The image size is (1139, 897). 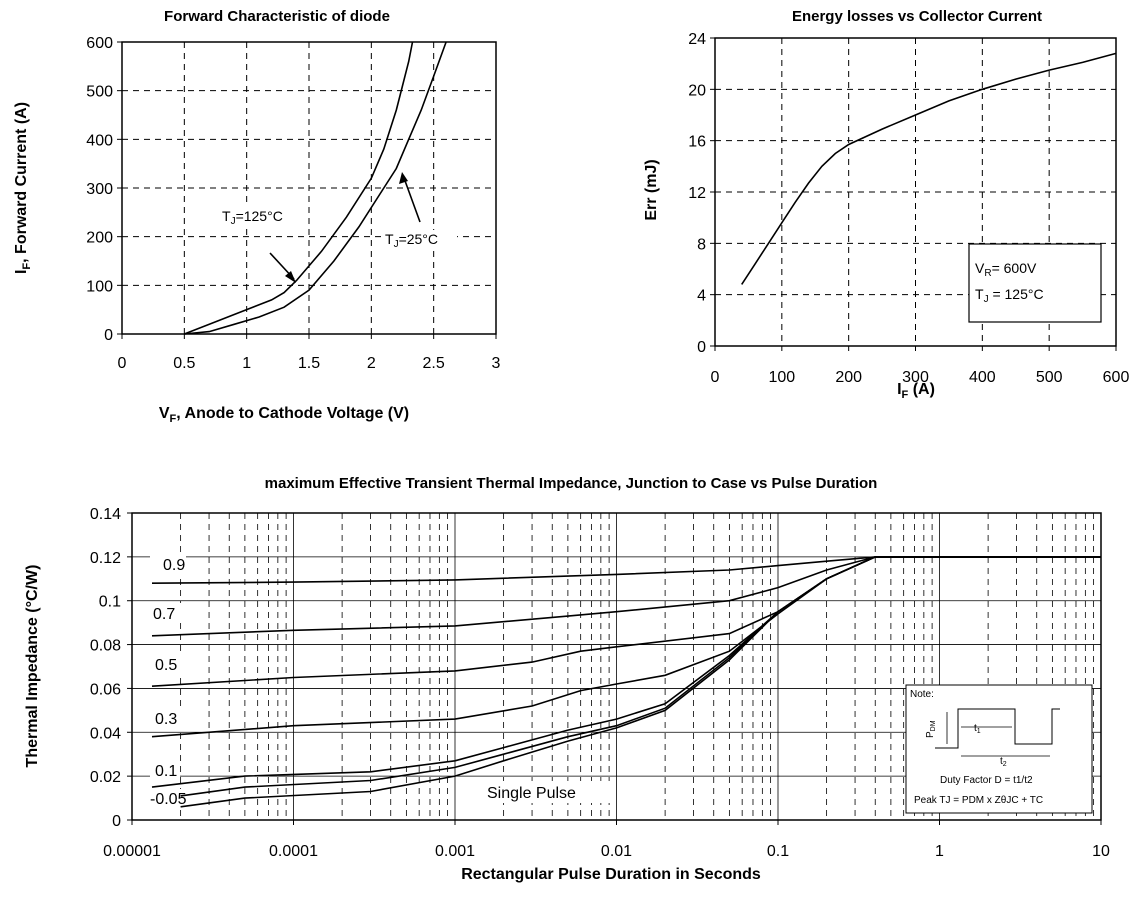 I want to click on chart1-x-ticks: 0 0.5 1 1.5 2 2.5 3, so click(x=309, y=353).